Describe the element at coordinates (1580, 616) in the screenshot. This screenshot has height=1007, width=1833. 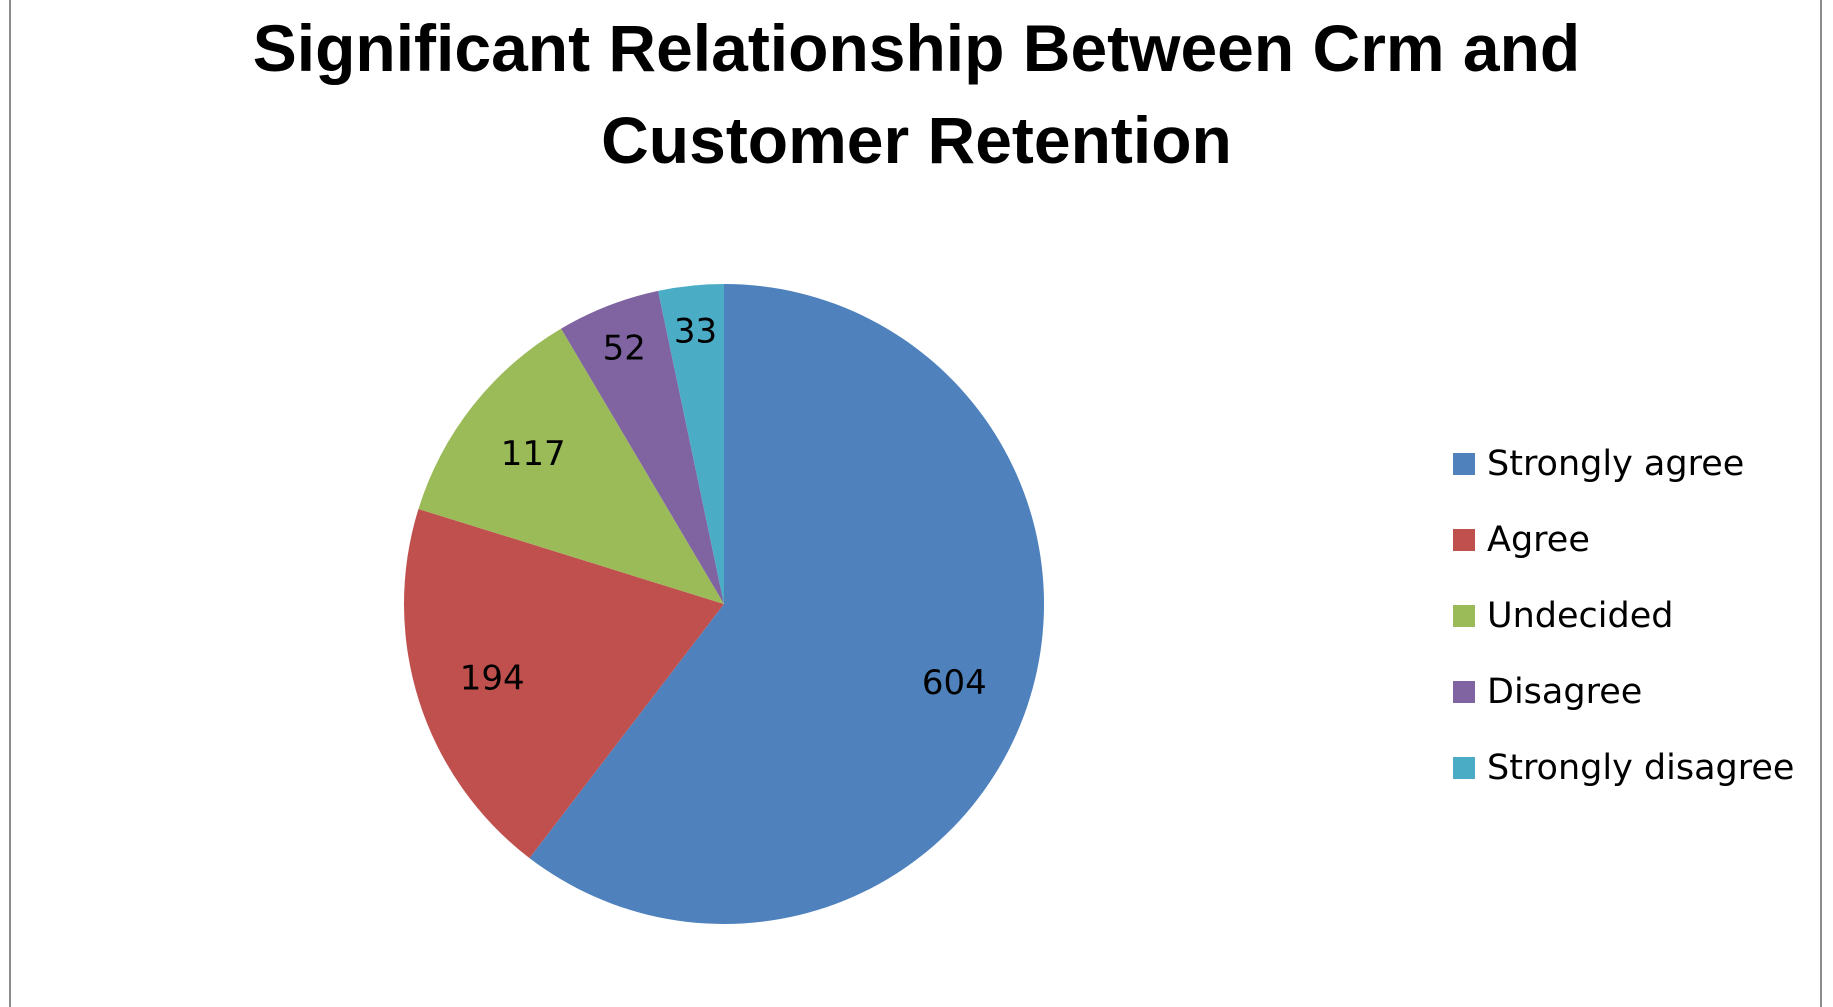
I see `legend-label: Undecided` at that location.